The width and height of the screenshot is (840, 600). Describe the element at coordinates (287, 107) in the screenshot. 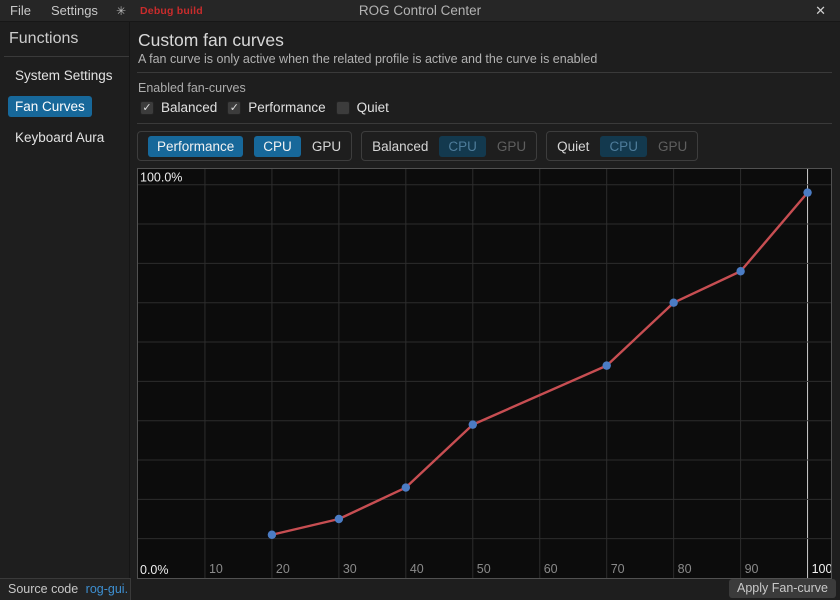

I see `checkbox-label: Performance` at that location.